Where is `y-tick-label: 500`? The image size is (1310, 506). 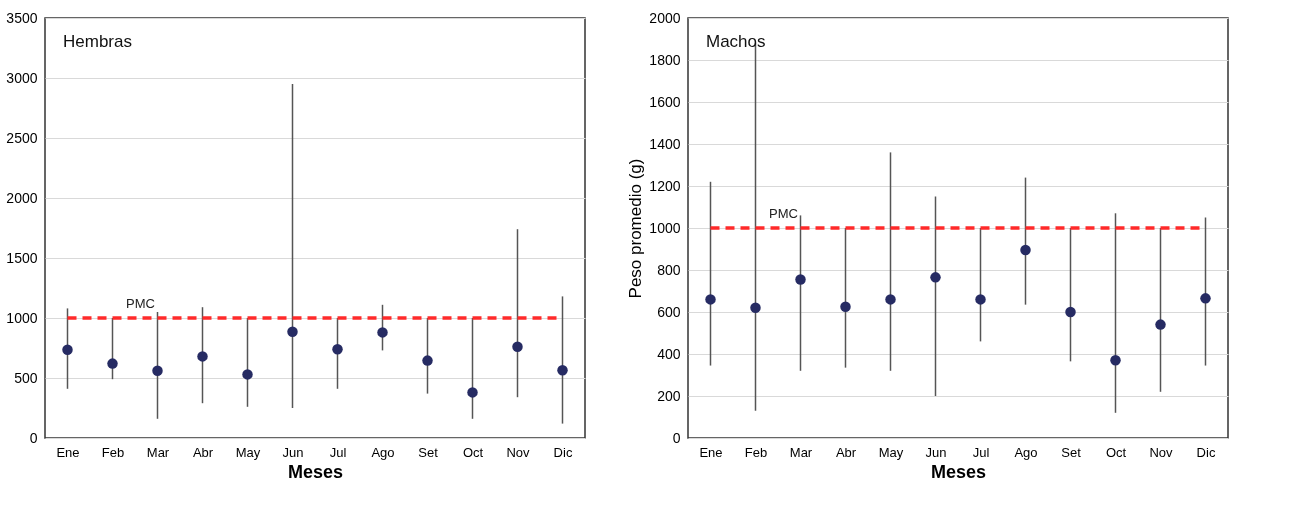 y-tick-label: 500 is located at coordinates (26, 377).